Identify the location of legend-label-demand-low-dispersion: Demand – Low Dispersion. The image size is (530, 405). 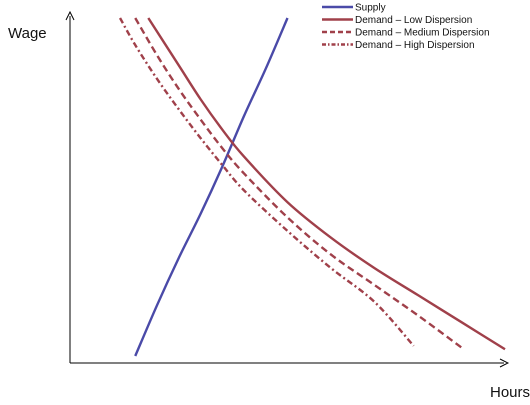
(413, 20).